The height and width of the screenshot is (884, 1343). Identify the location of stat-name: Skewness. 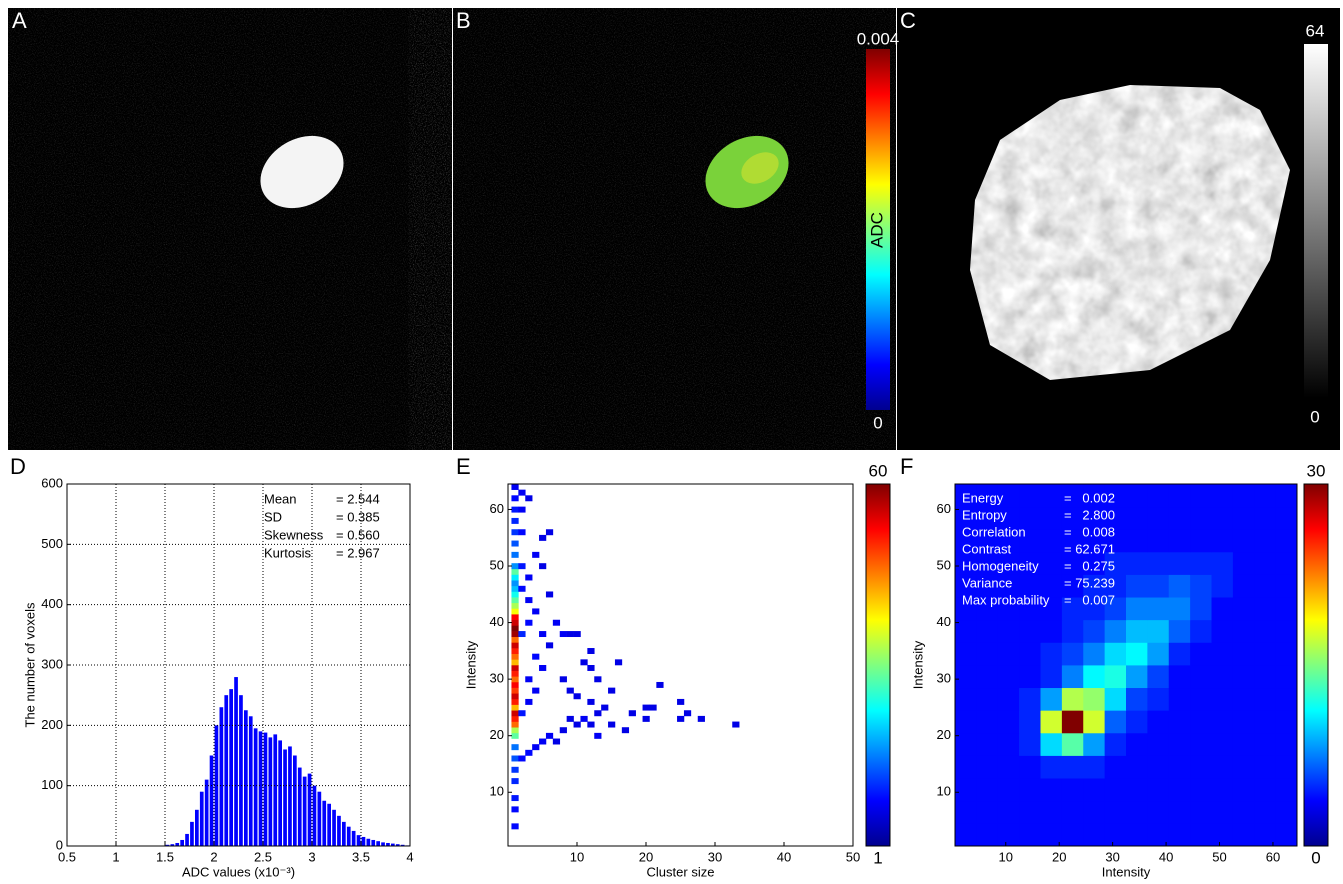
(294, 534).